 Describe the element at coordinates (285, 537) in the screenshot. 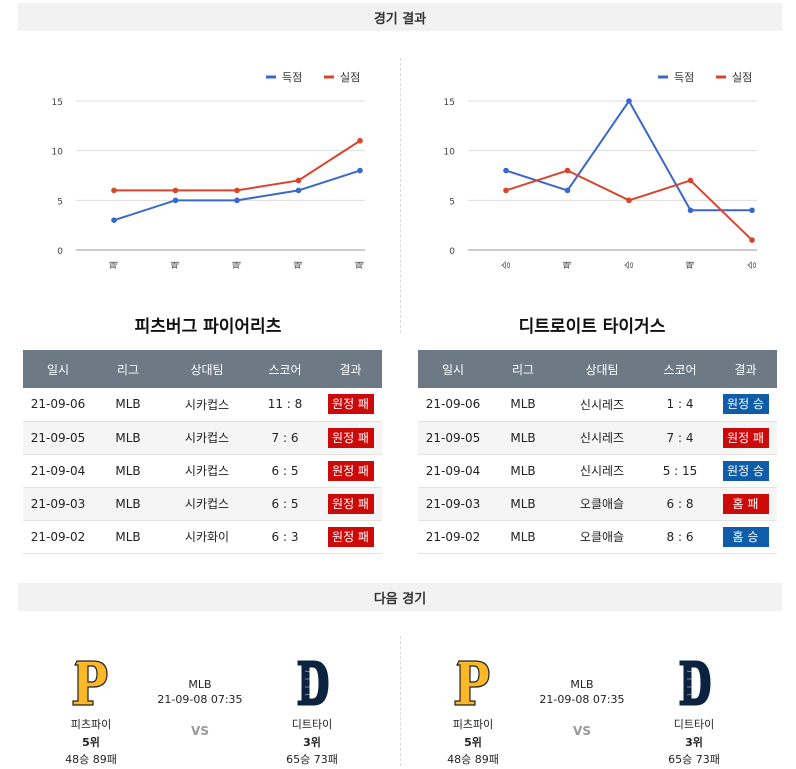

I see `cell-score: 6 : 3` at that location.